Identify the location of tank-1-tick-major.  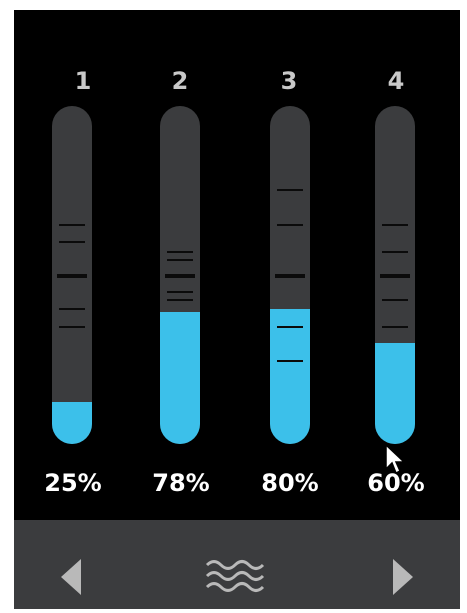
(72, 276).